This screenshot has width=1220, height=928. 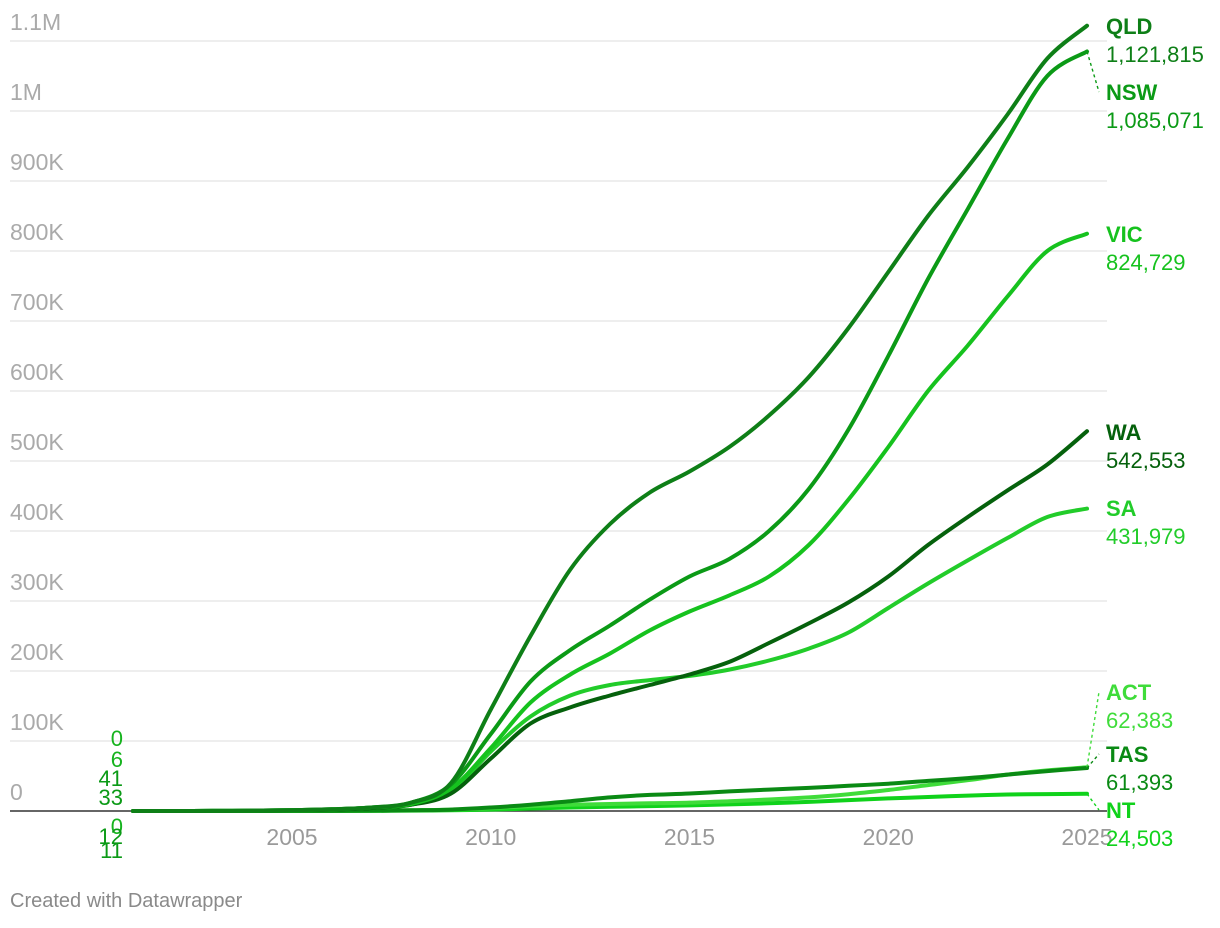 What do you see at coordinates (1146, 536) in the screenshot?
I see `end-label-value-sa: 431,979` at bounding box center [1146, 536].